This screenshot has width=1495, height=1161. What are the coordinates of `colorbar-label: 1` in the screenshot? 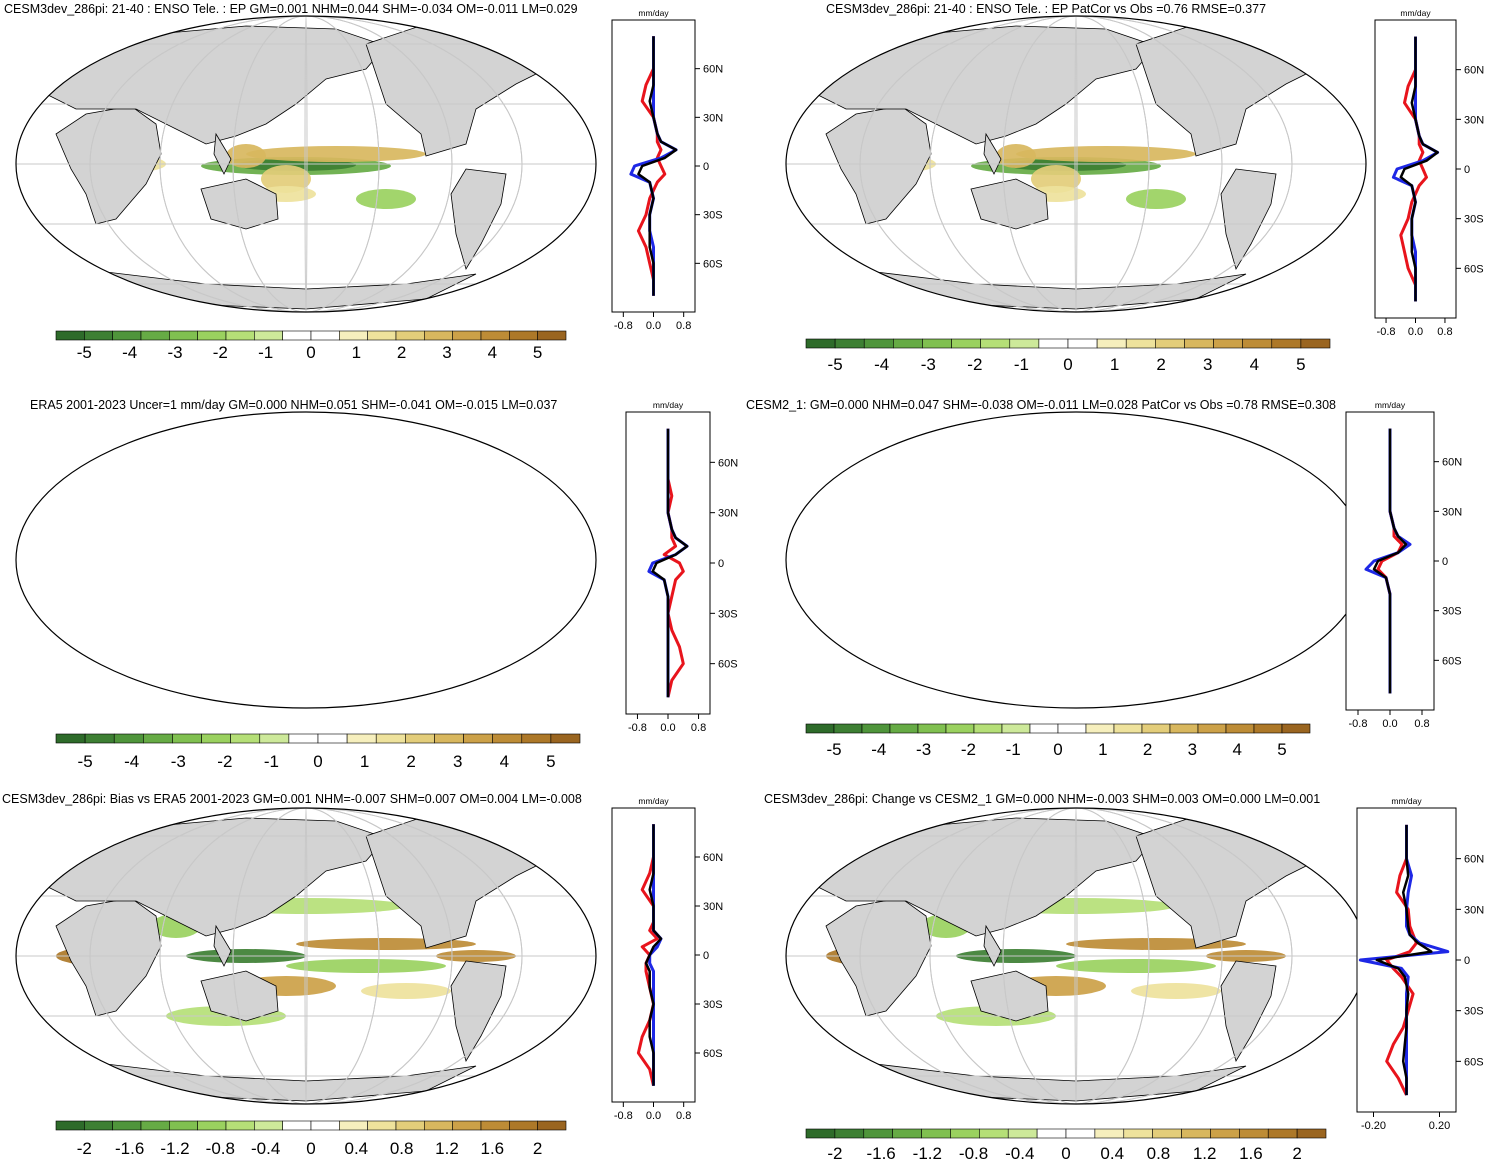 It's located at (1102, 749).